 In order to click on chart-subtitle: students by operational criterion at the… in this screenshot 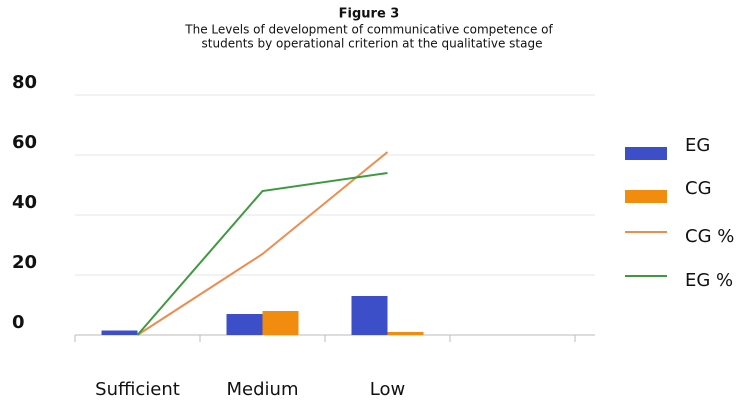, I will do `click(372, 44)`.